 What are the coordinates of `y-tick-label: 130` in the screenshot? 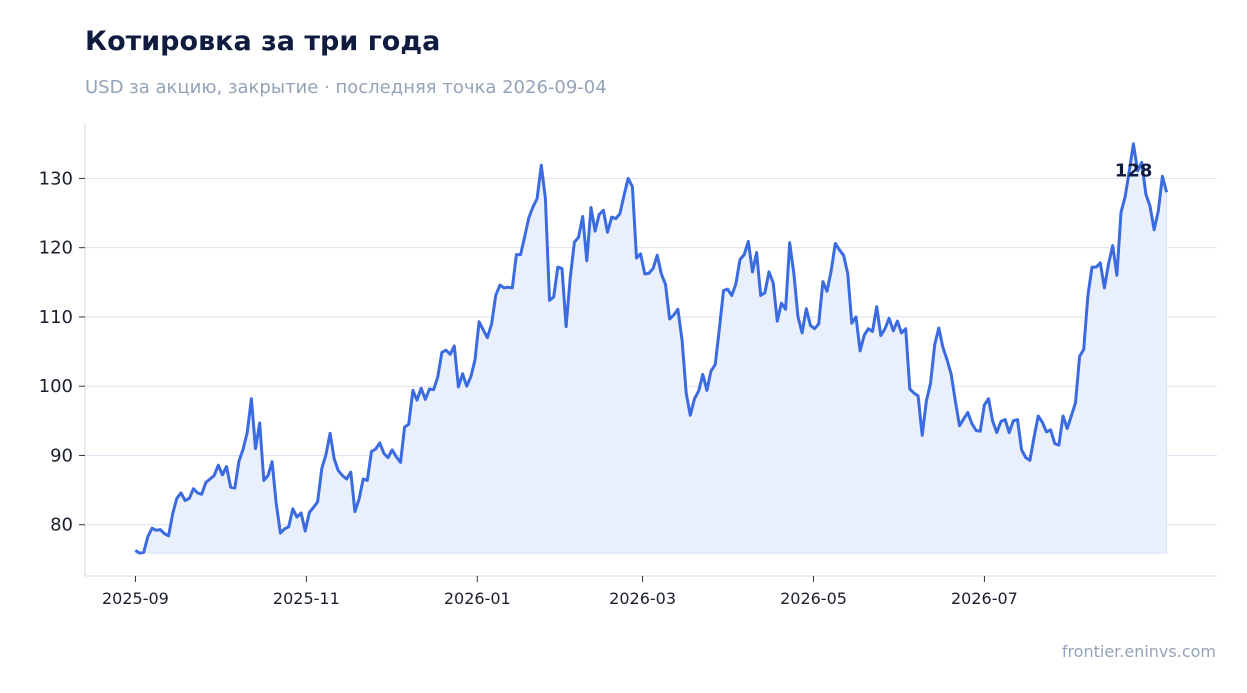 It's located at (56, 178).